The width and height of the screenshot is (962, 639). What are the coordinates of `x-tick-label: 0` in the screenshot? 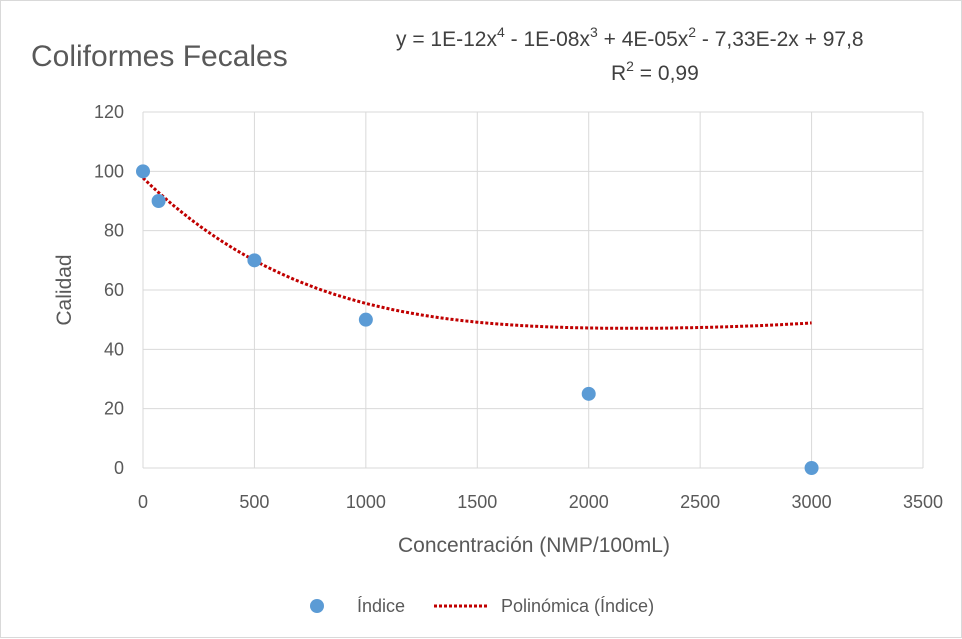 It's located at (143, 502).